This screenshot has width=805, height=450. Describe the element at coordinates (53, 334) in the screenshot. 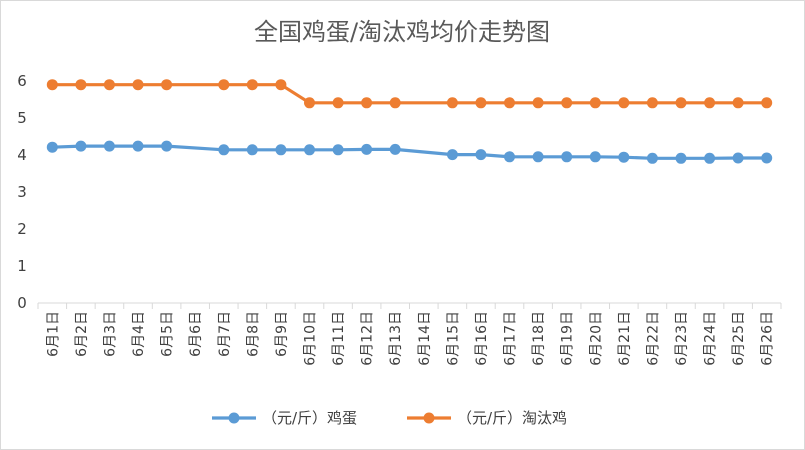

I see `x-tick-label: 6月1日` at that location.